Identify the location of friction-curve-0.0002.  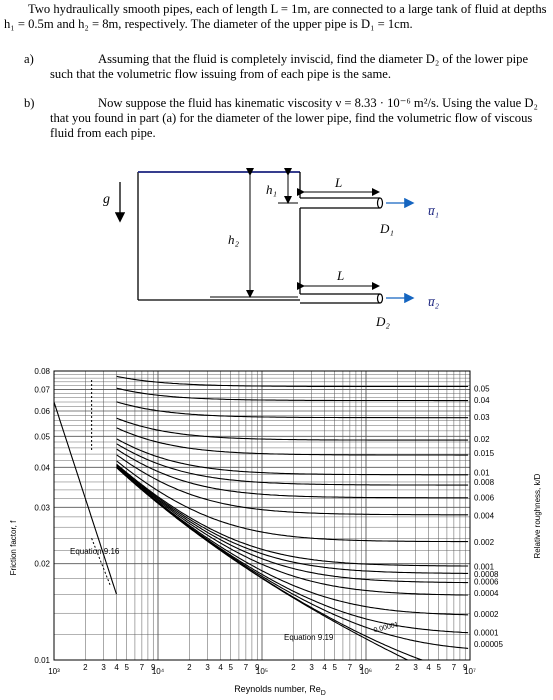
(292, 541).